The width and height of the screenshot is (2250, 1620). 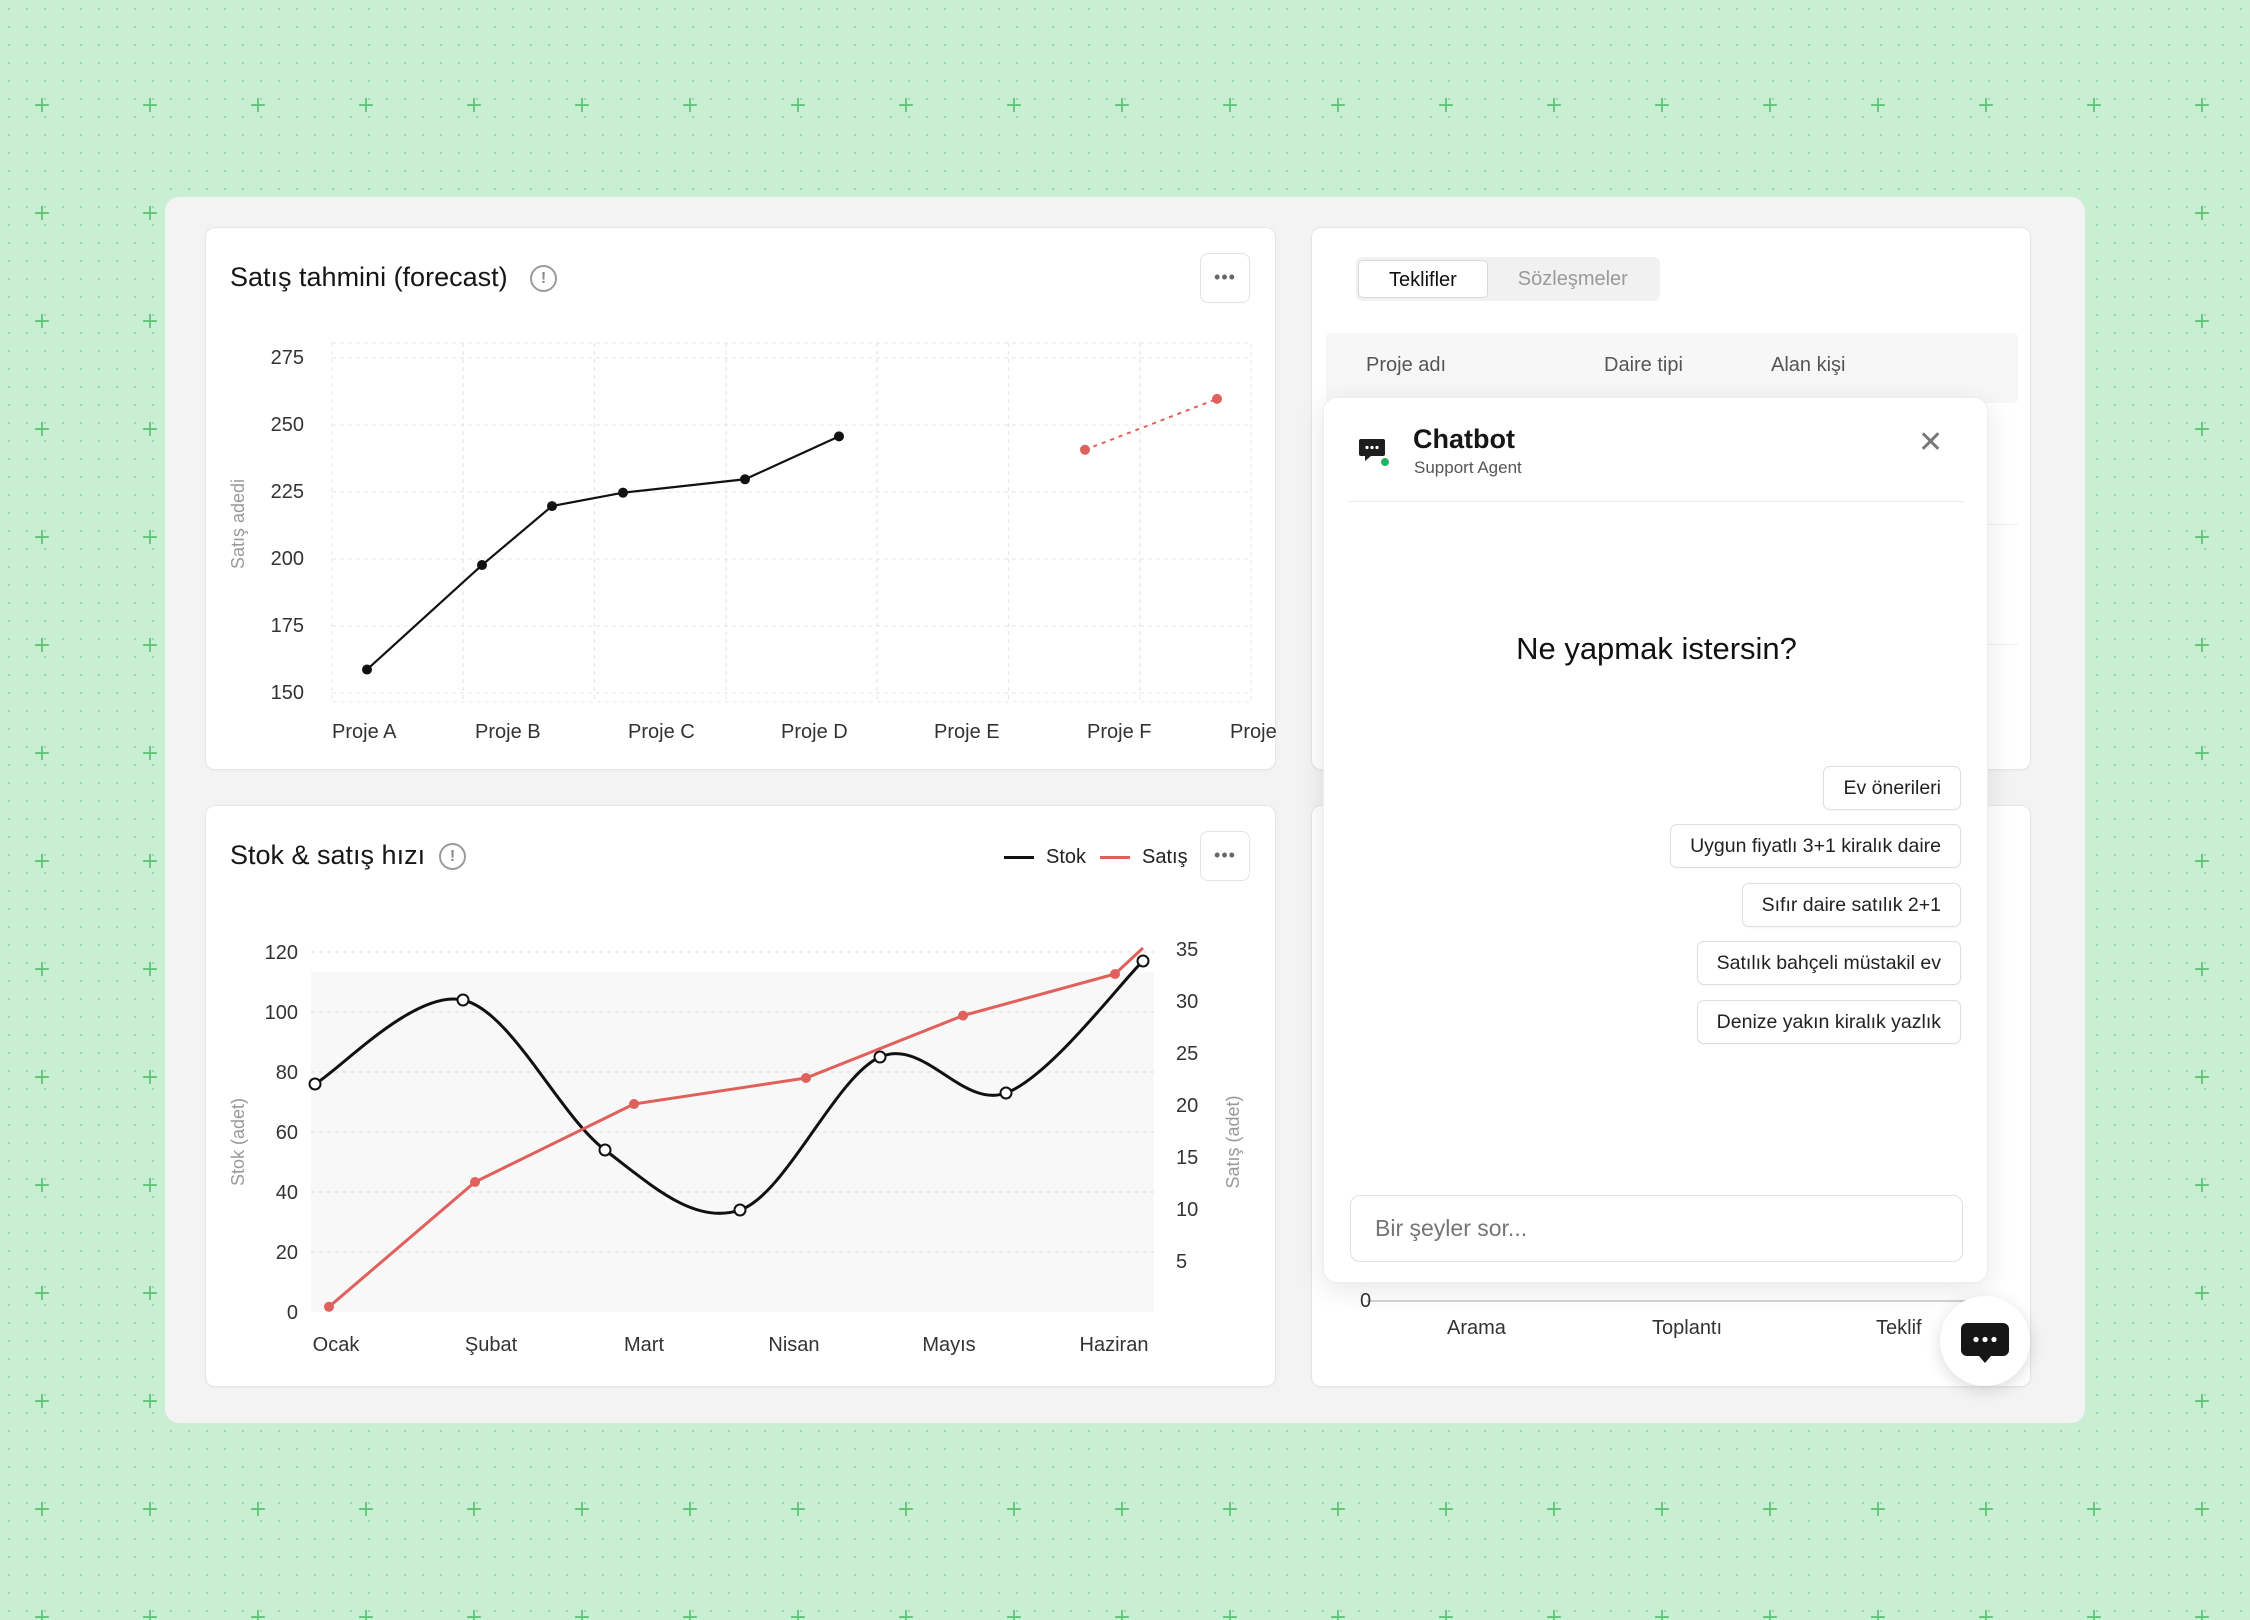 I want to click on chatbot-prompt: Ne yapmak istersin?, so click(x=1656, y=648).